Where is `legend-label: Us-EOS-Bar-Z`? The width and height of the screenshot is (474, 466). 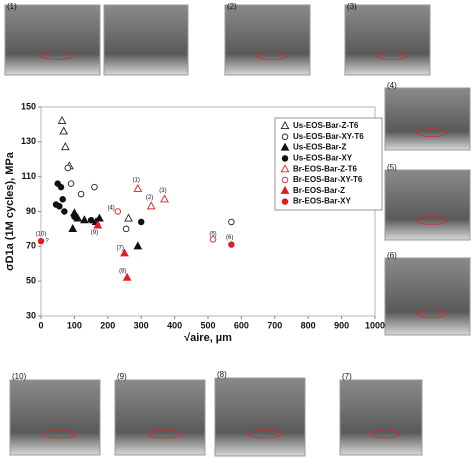
legend-label: Us-EOS-Bar-Z is located at coordinates (319, 147).